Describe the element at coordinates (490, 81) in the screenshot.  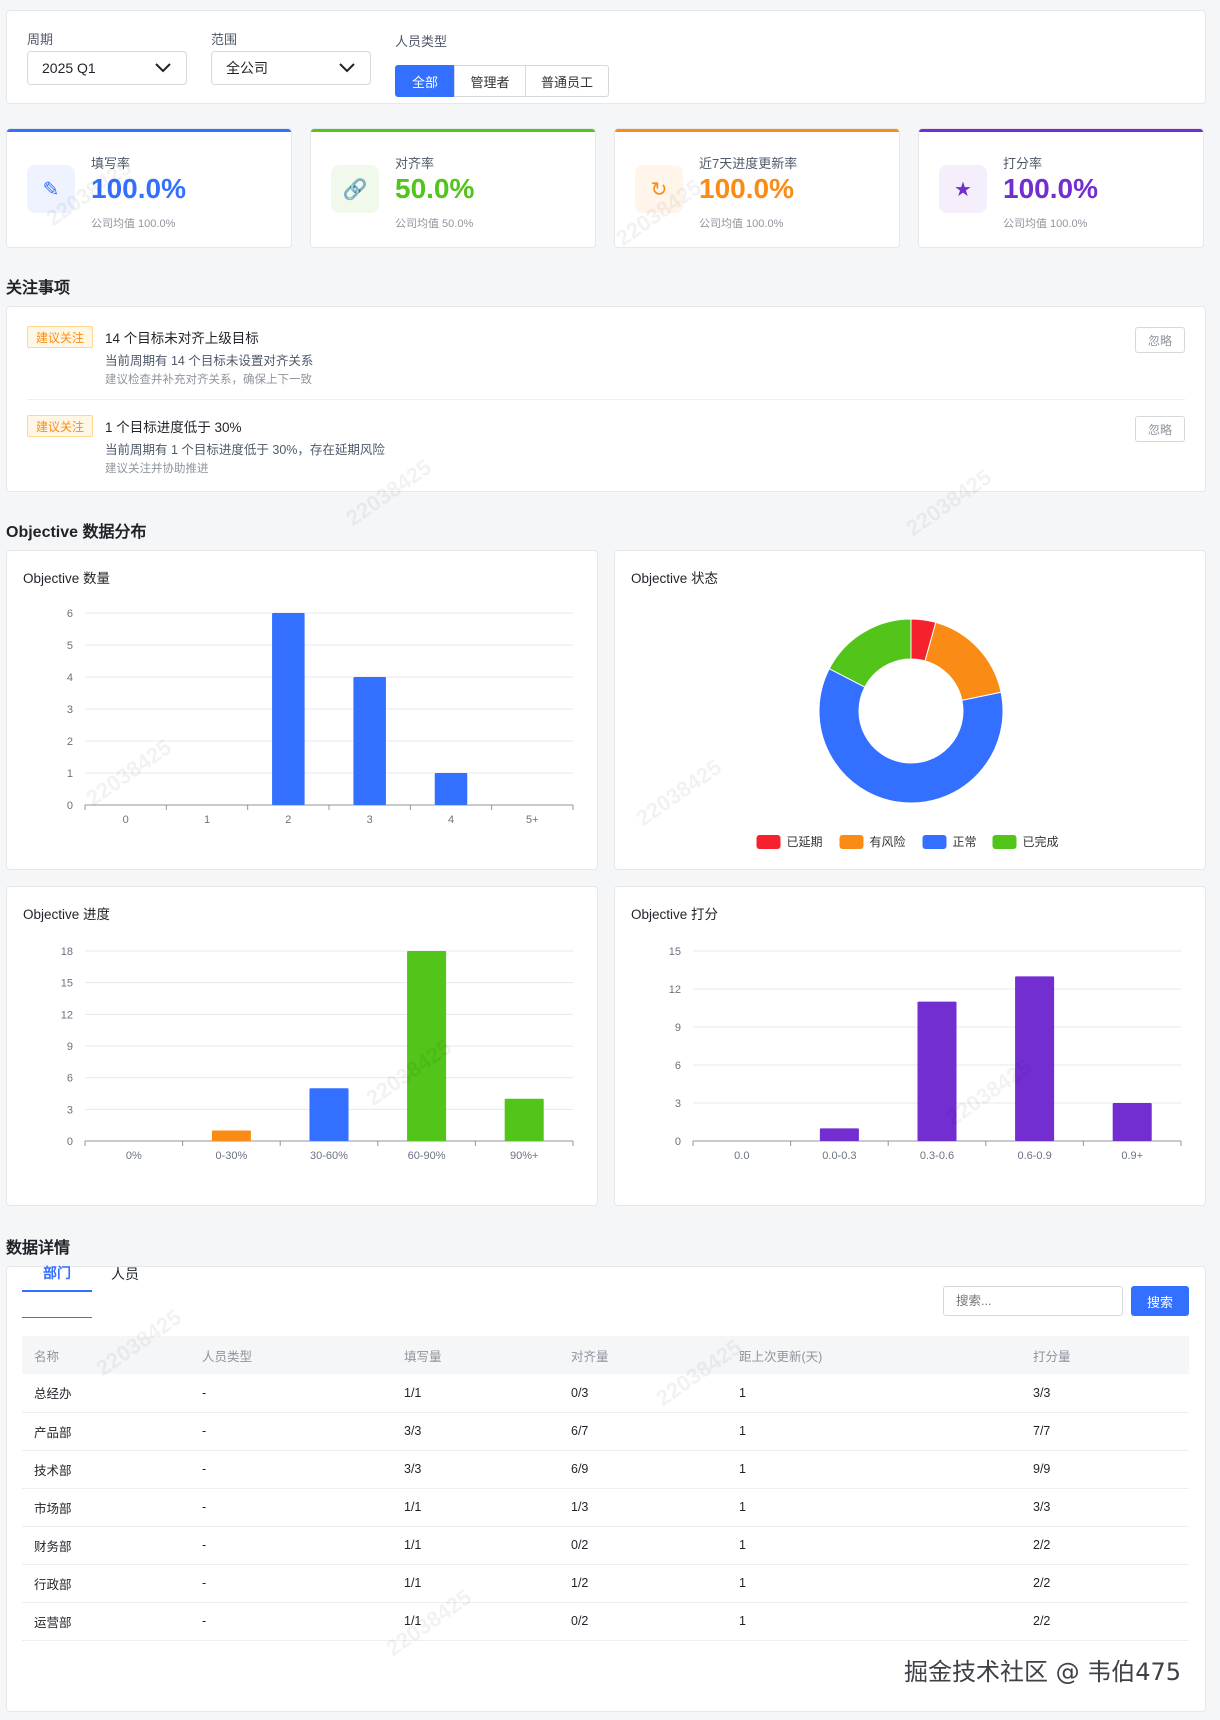
I see `person-type-manager: 管理者` at that location.